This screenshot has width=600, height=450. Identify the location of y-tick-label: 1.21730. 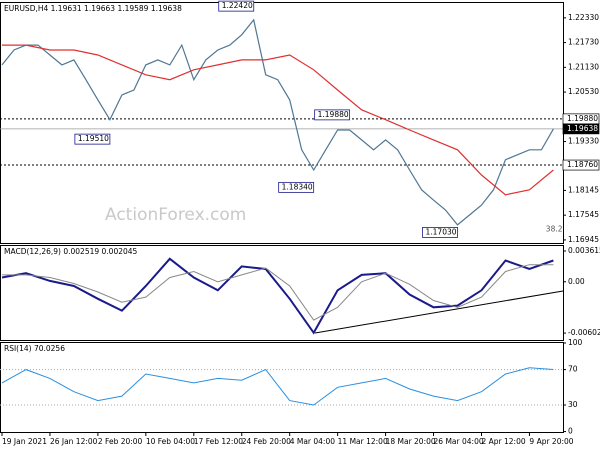
(583, 42).